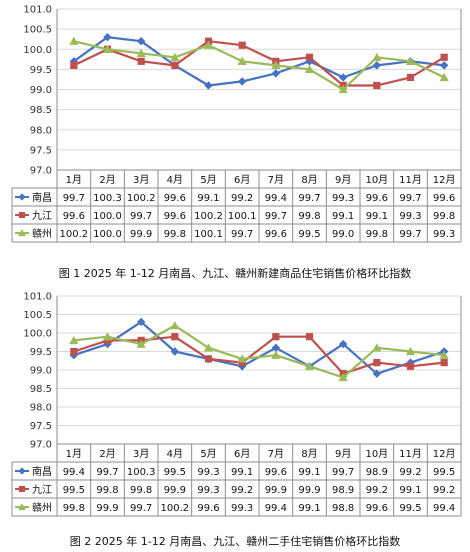 This screenshot has height=552, width=470. I want to click on y-tick-label: 100.0, so click(37, 334).